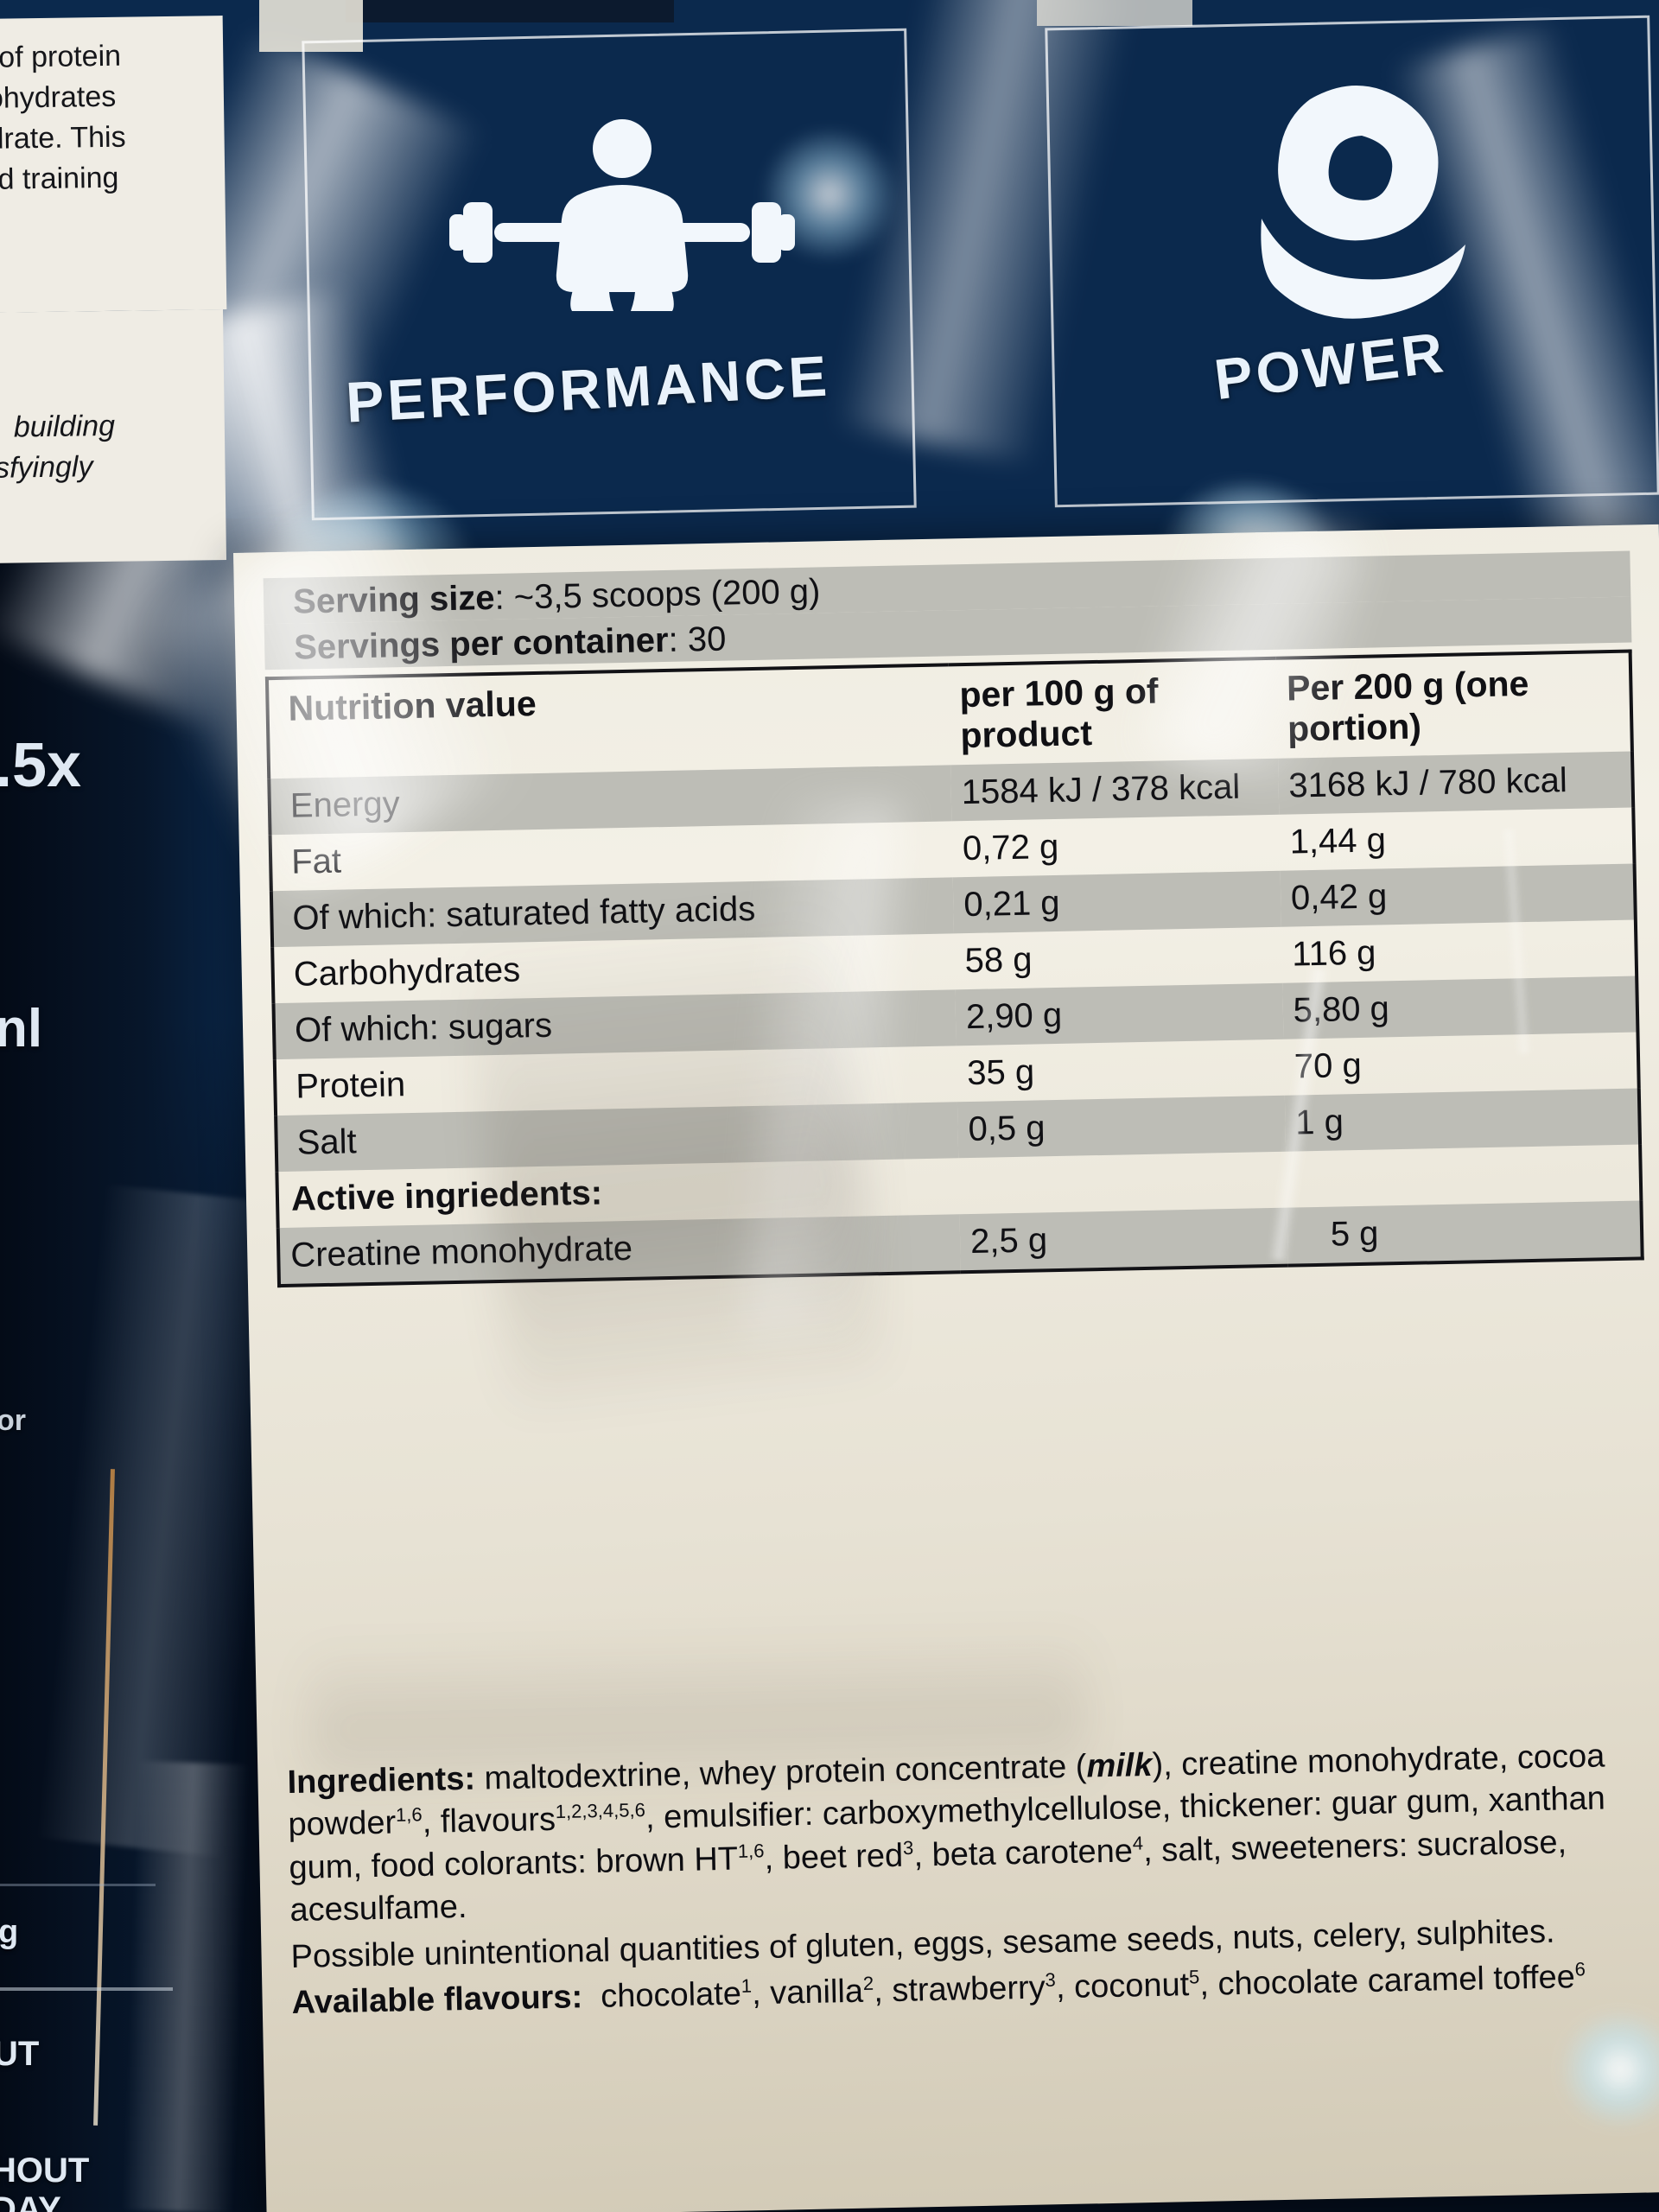  Describe the element at coordinates (20, 2054) in the screenshot. I see `edge-fragment-ut: UT` at that location.